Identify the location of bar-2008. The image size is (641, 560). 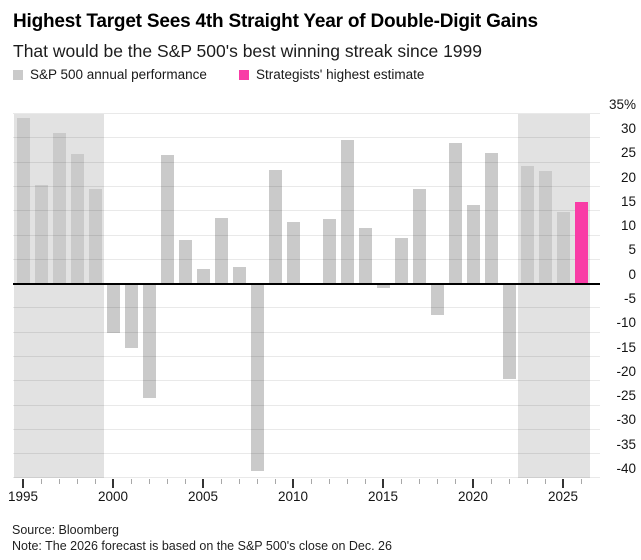
(257, 378).